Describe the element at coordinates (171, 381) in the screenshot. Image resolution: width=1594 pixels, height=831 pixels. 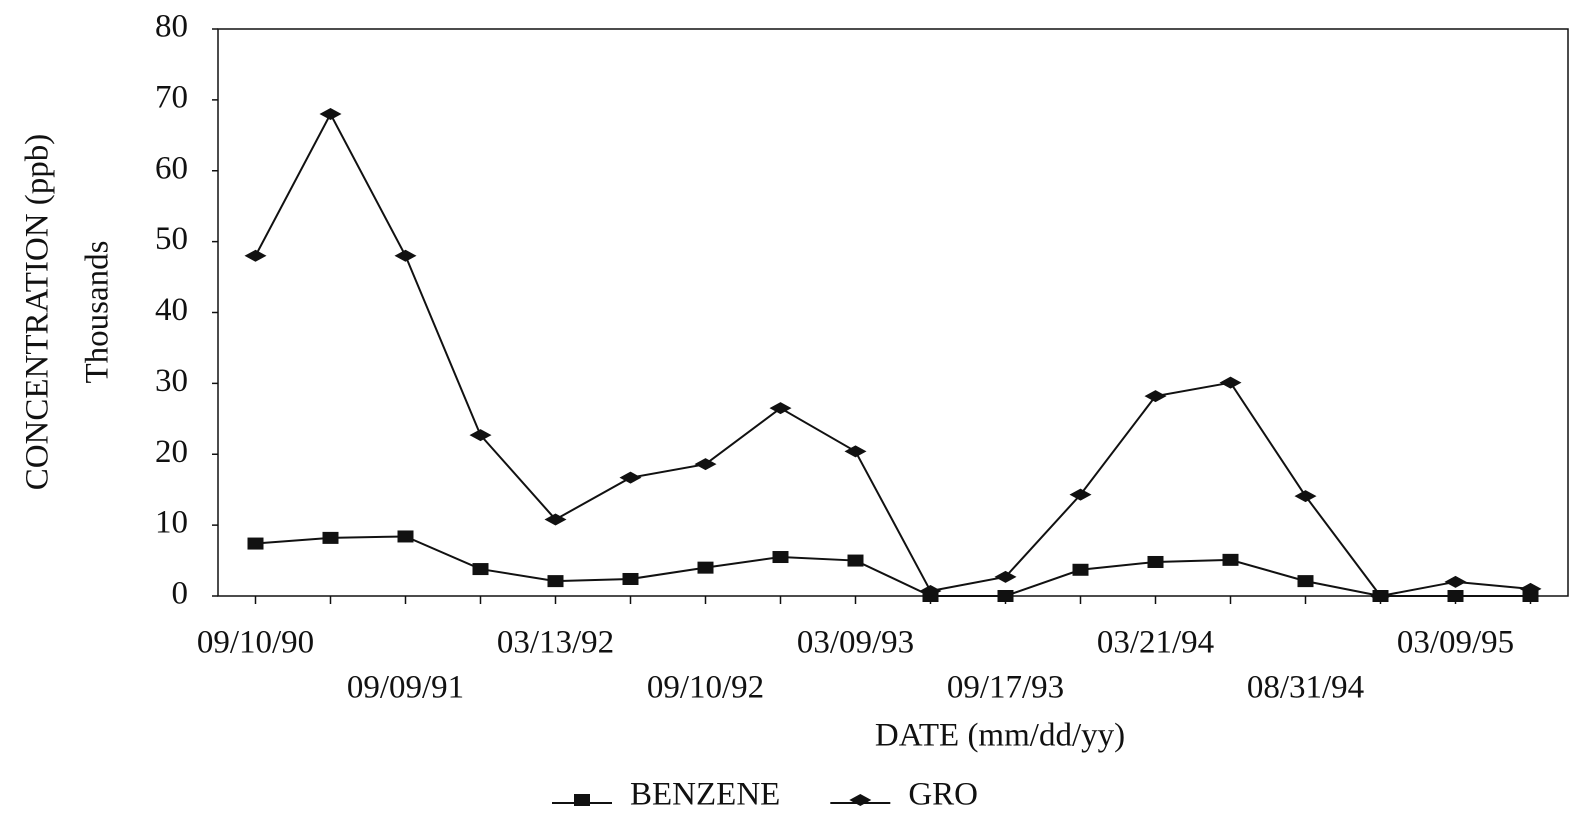
I see `y-tick-label: 30` at that location.